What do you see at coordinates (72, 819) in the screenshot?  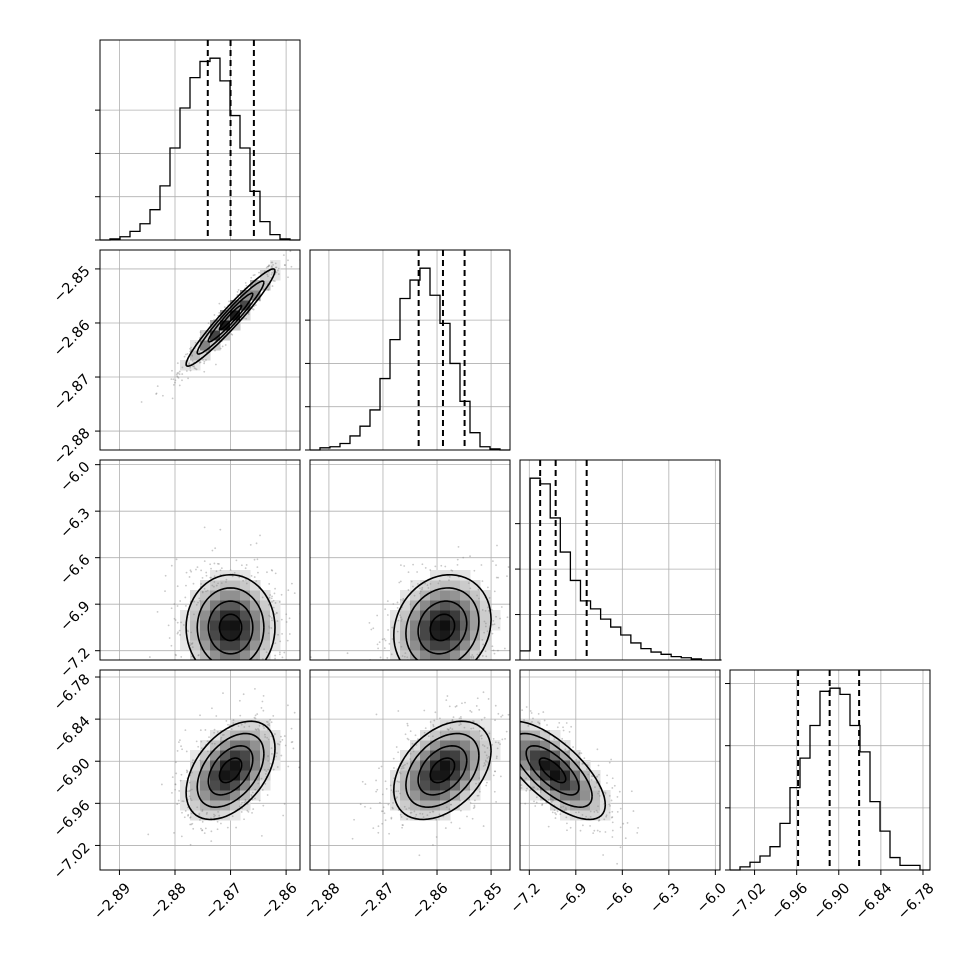 I see `y-tick-label: −6.96` at bounding box center [72, 819].